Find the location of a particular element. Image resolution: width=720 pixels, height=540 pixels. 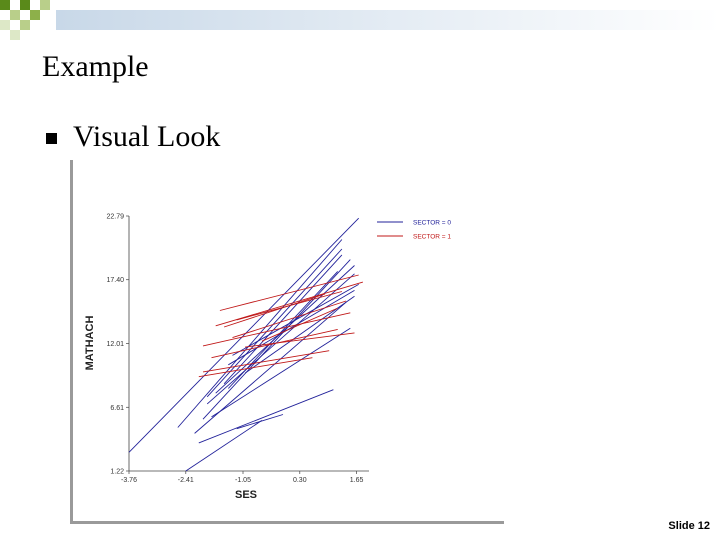

slide-number: Slide 12 is located at coordinates (689, 526).